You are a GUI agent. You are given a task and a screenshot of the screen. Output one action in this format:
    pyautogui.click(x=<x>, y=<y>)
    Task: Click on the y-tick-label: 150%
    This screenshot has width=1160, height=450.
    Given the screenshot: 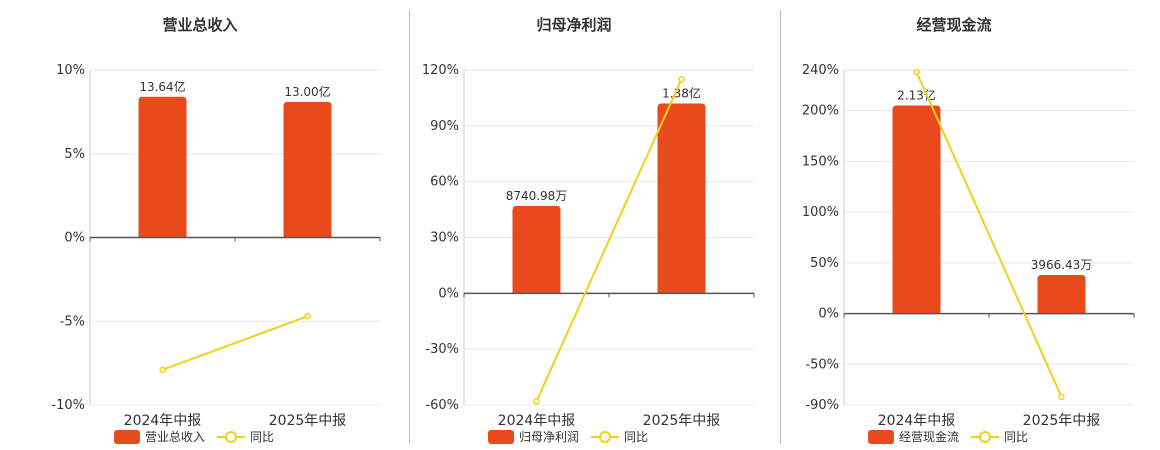 What is the action you would take?
    pyautogui.click(x=820, y=161)
    